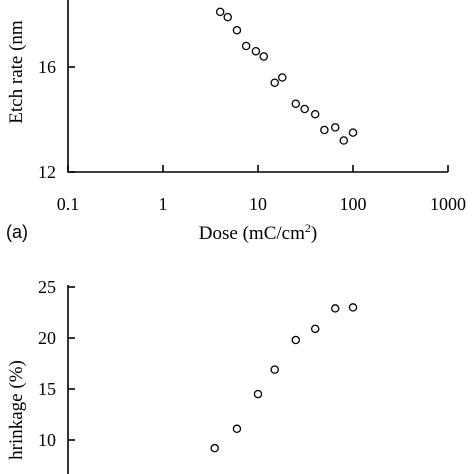 The width and height of the screenshot is (474, 474). Describe the element at coordinates (448, 204) in the screenshot. I see `panel-a-xtick-label: 1000` at that location.